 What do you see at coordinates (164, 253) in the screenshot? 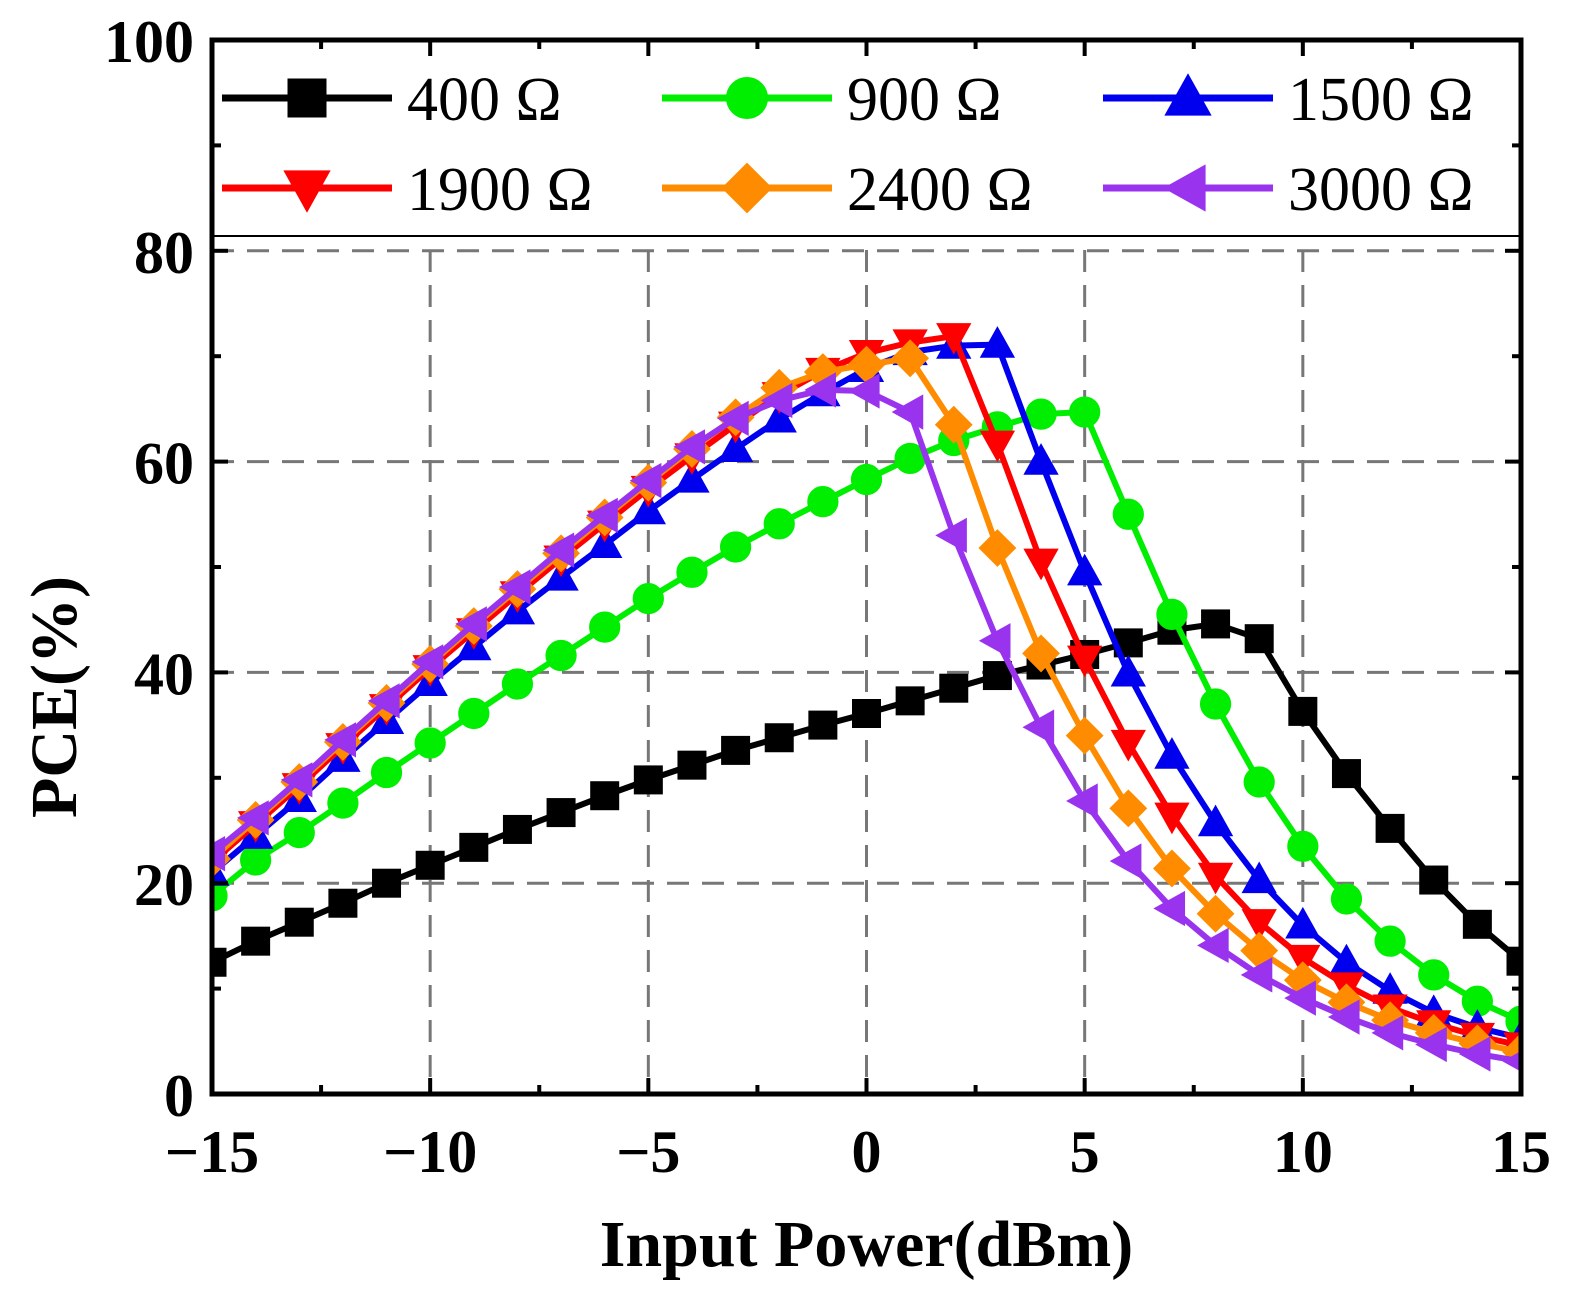
I see `y-tick-label: 80` at bounding box center [164, 253].